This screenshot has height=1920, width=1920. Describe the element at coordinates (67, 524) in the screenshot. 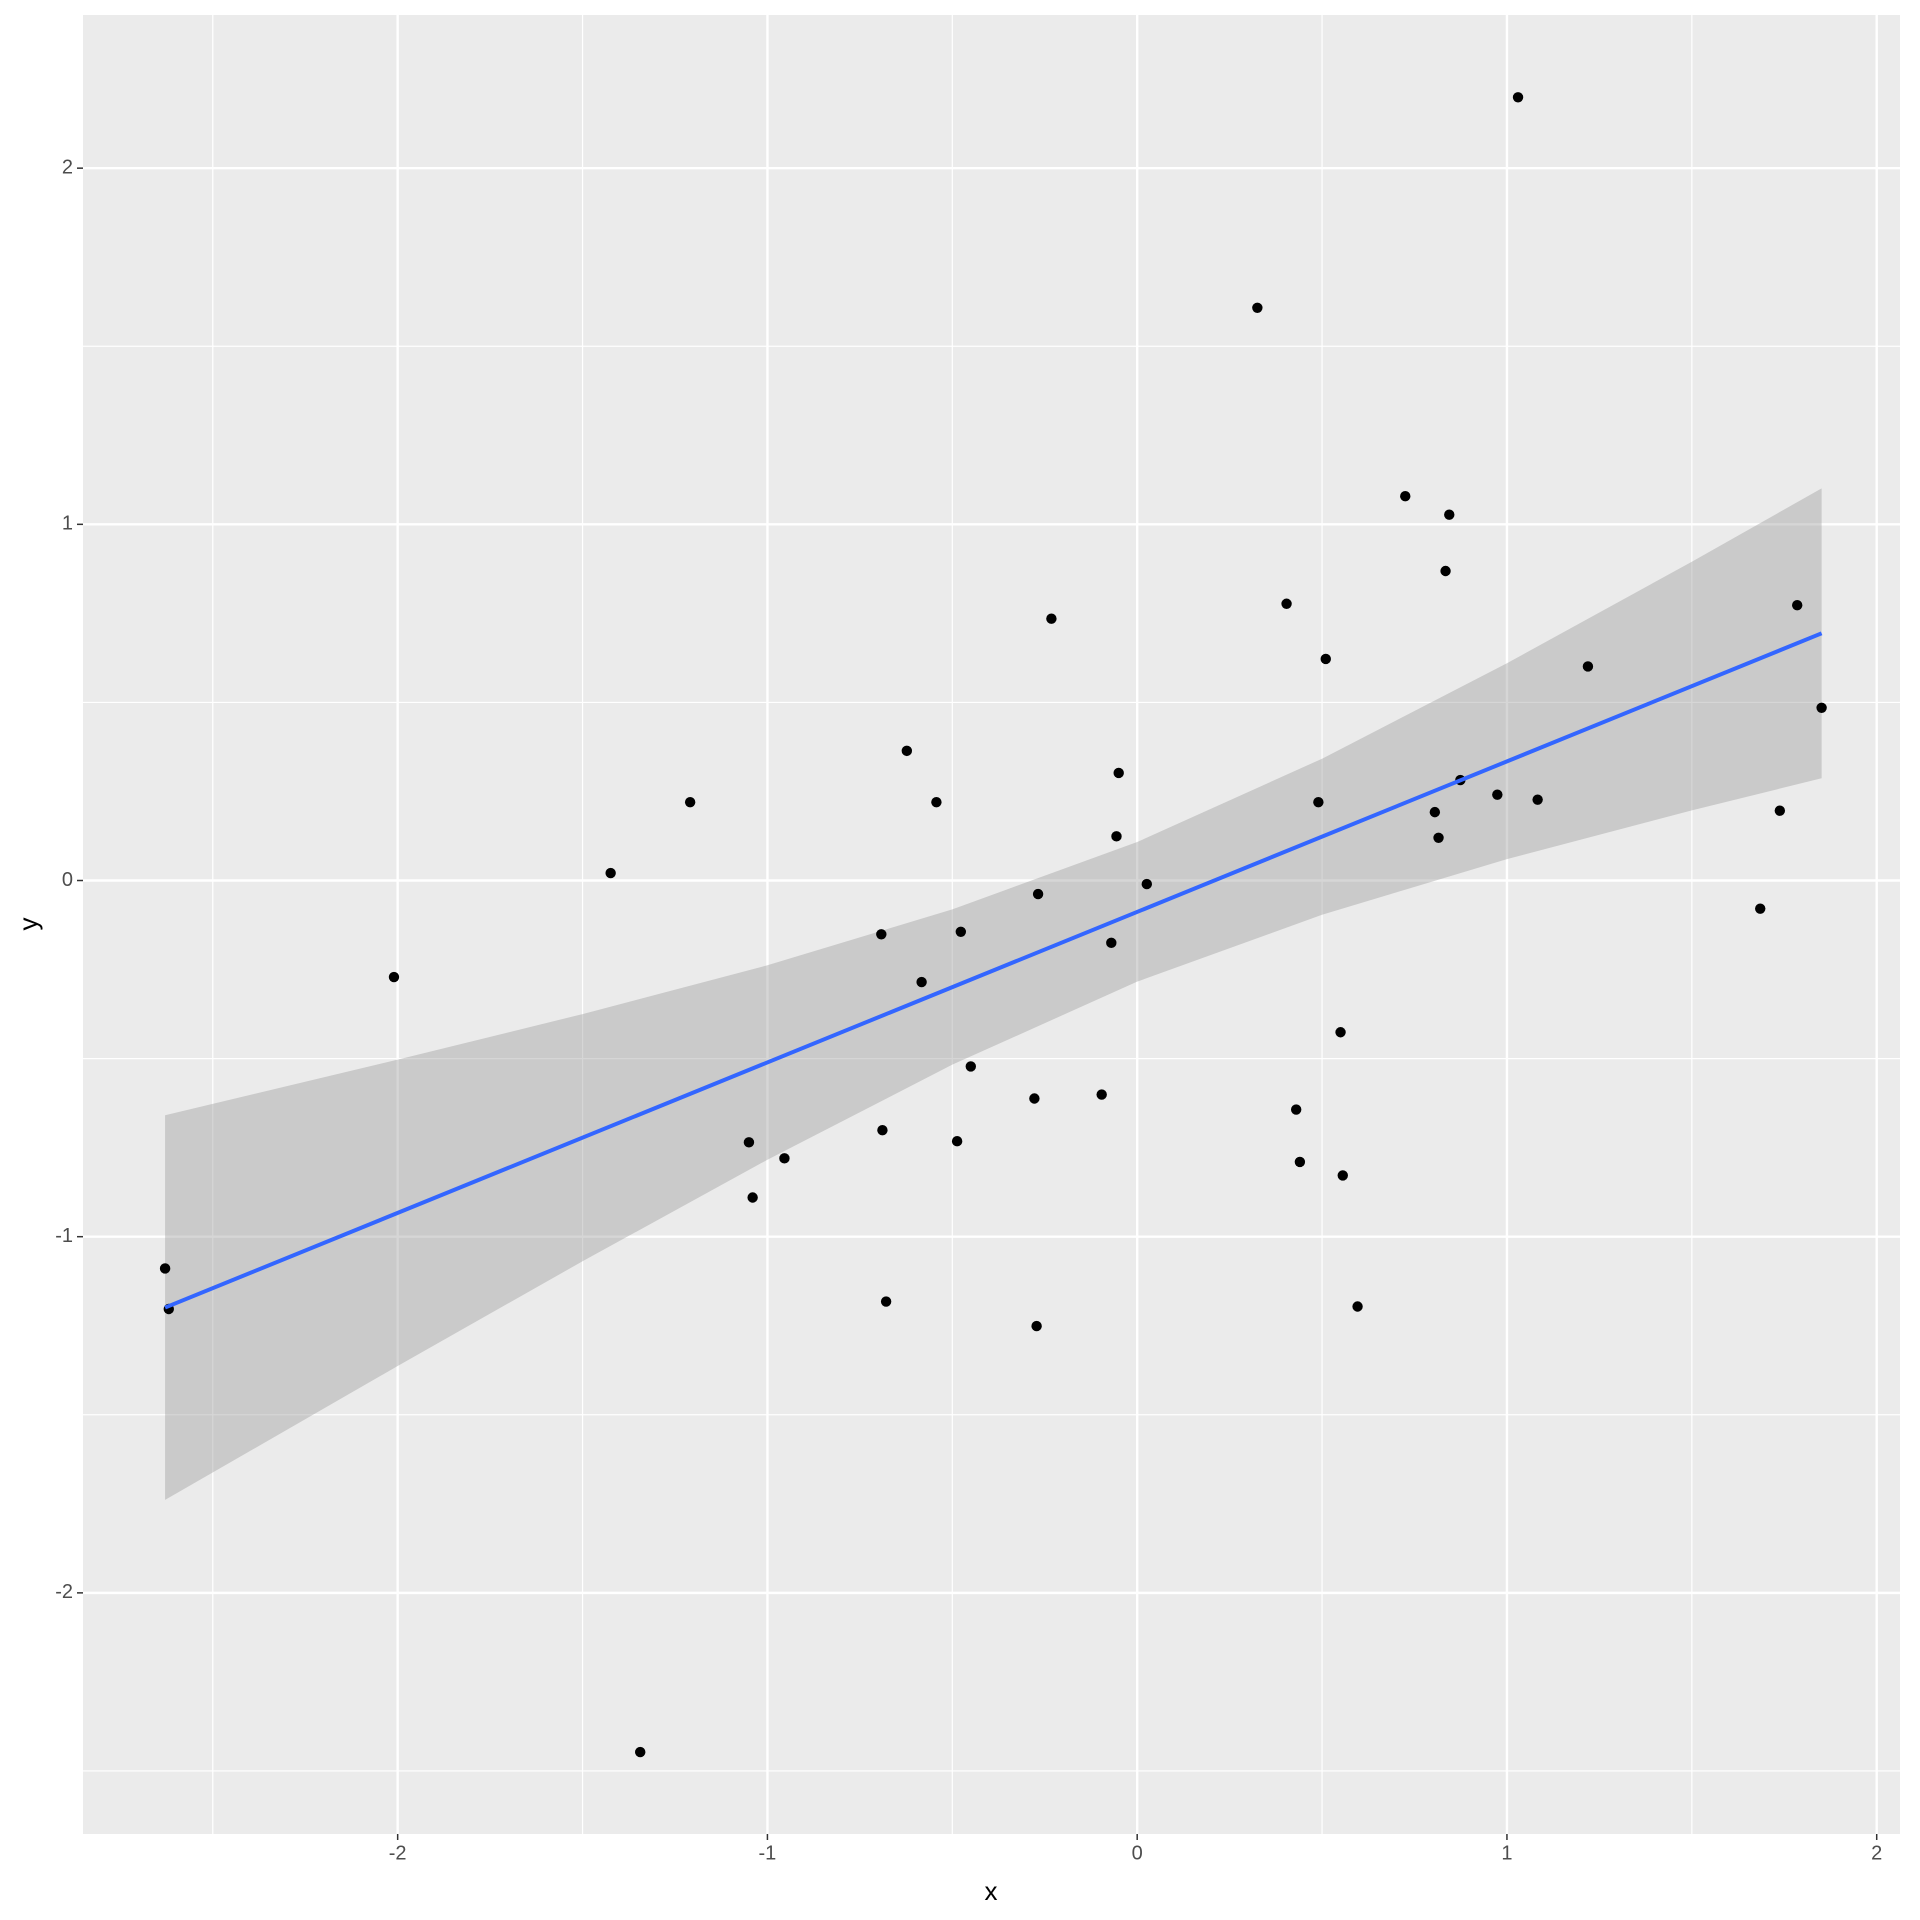

I see `y-tick-label: 1` at that location.